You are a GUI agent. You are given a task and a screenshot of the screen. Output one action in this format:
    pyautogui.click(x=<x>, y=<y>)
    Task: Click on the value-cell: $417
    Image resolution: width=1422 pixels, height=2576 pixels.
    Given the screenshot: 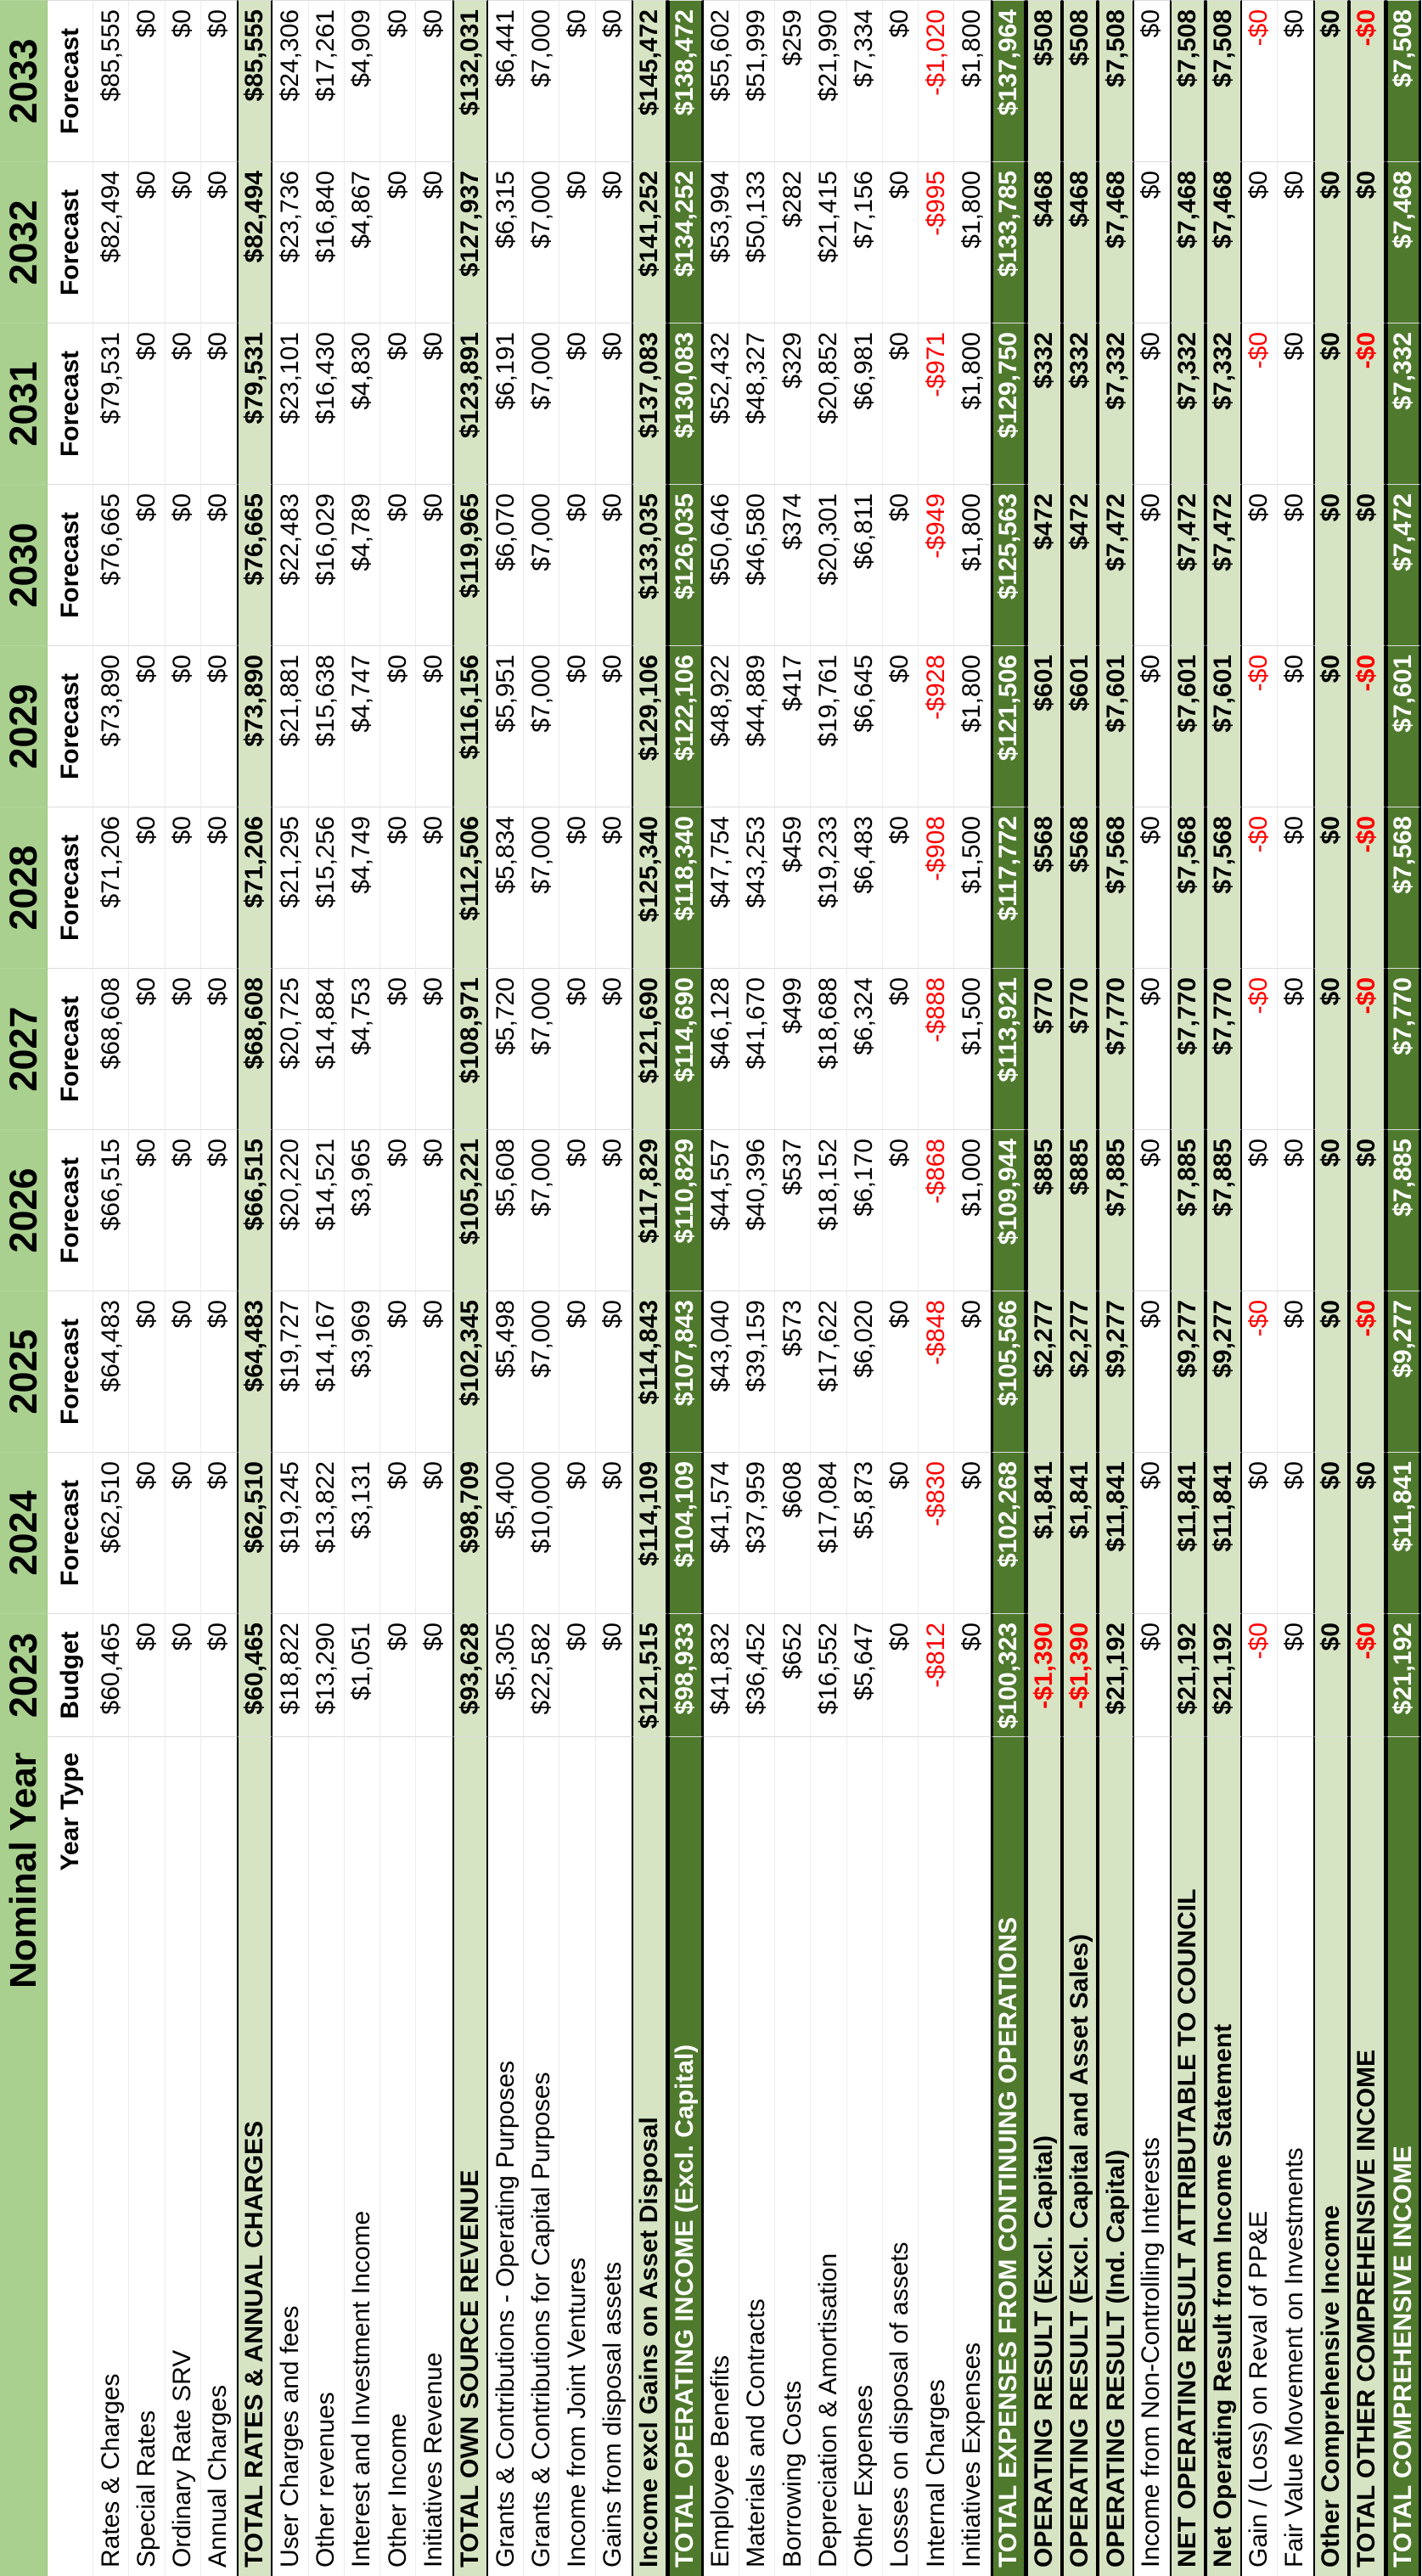 What is the action you would take?
    pyautogui.click(x=793, y=726)
    